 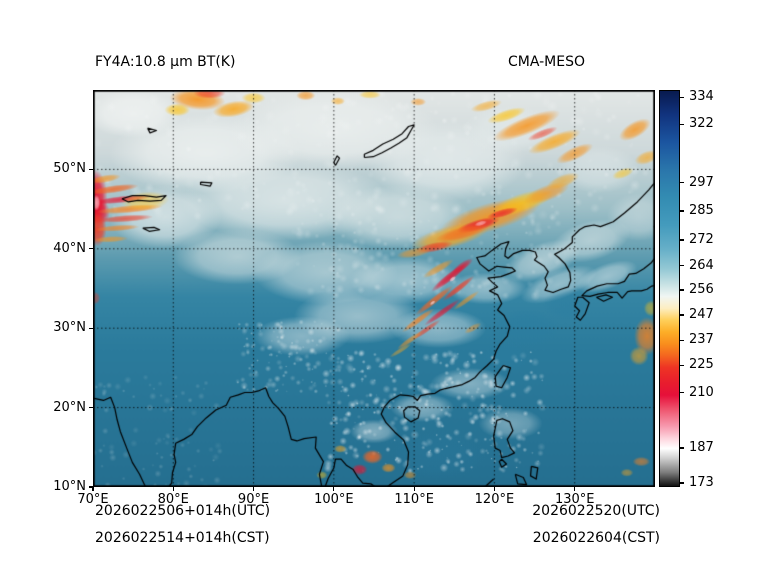 I want to click on y-tick-label: 10°N, so click(x=69, y=486).